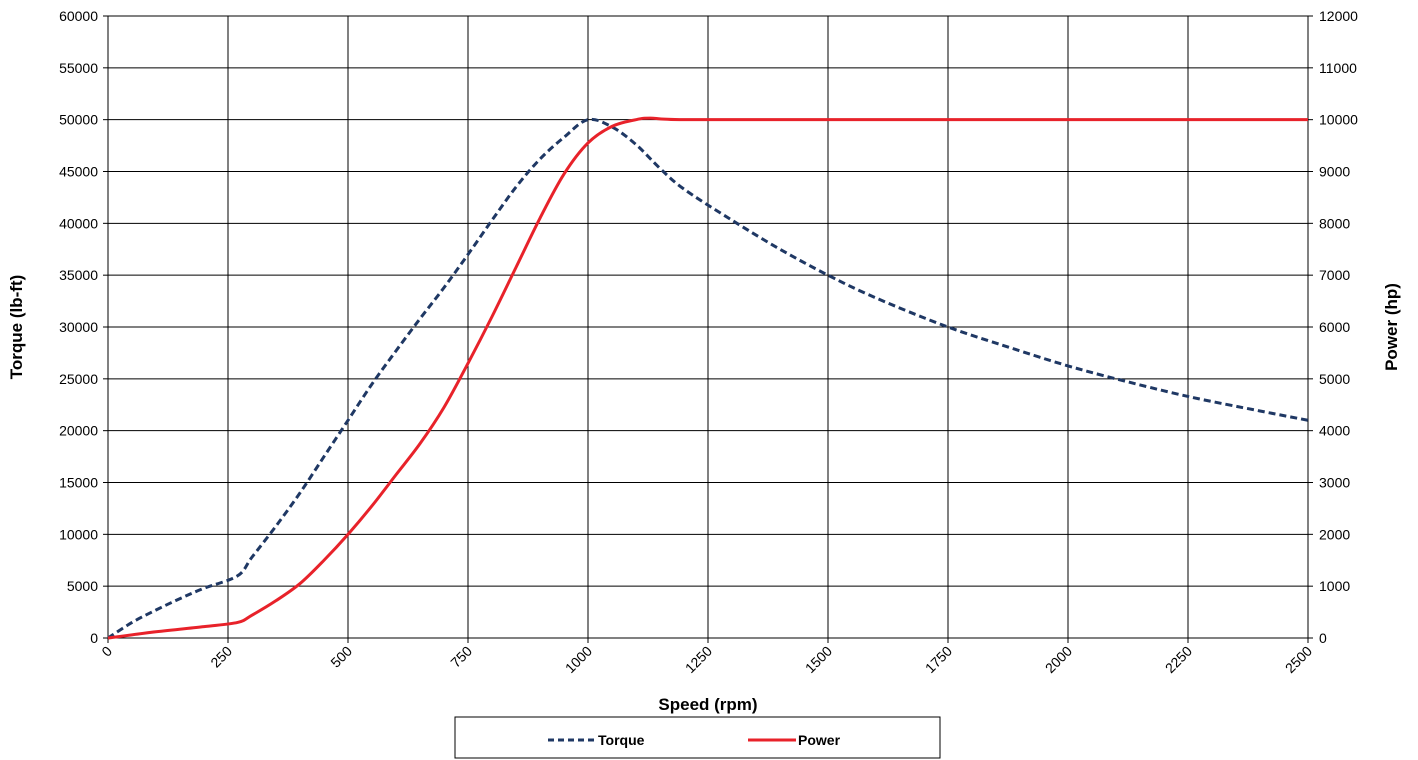  What do you see at coordinates (1338, 68) in the screenshot?
I see `y2-tick-label: 11000` at bounding box center [1338, 68].